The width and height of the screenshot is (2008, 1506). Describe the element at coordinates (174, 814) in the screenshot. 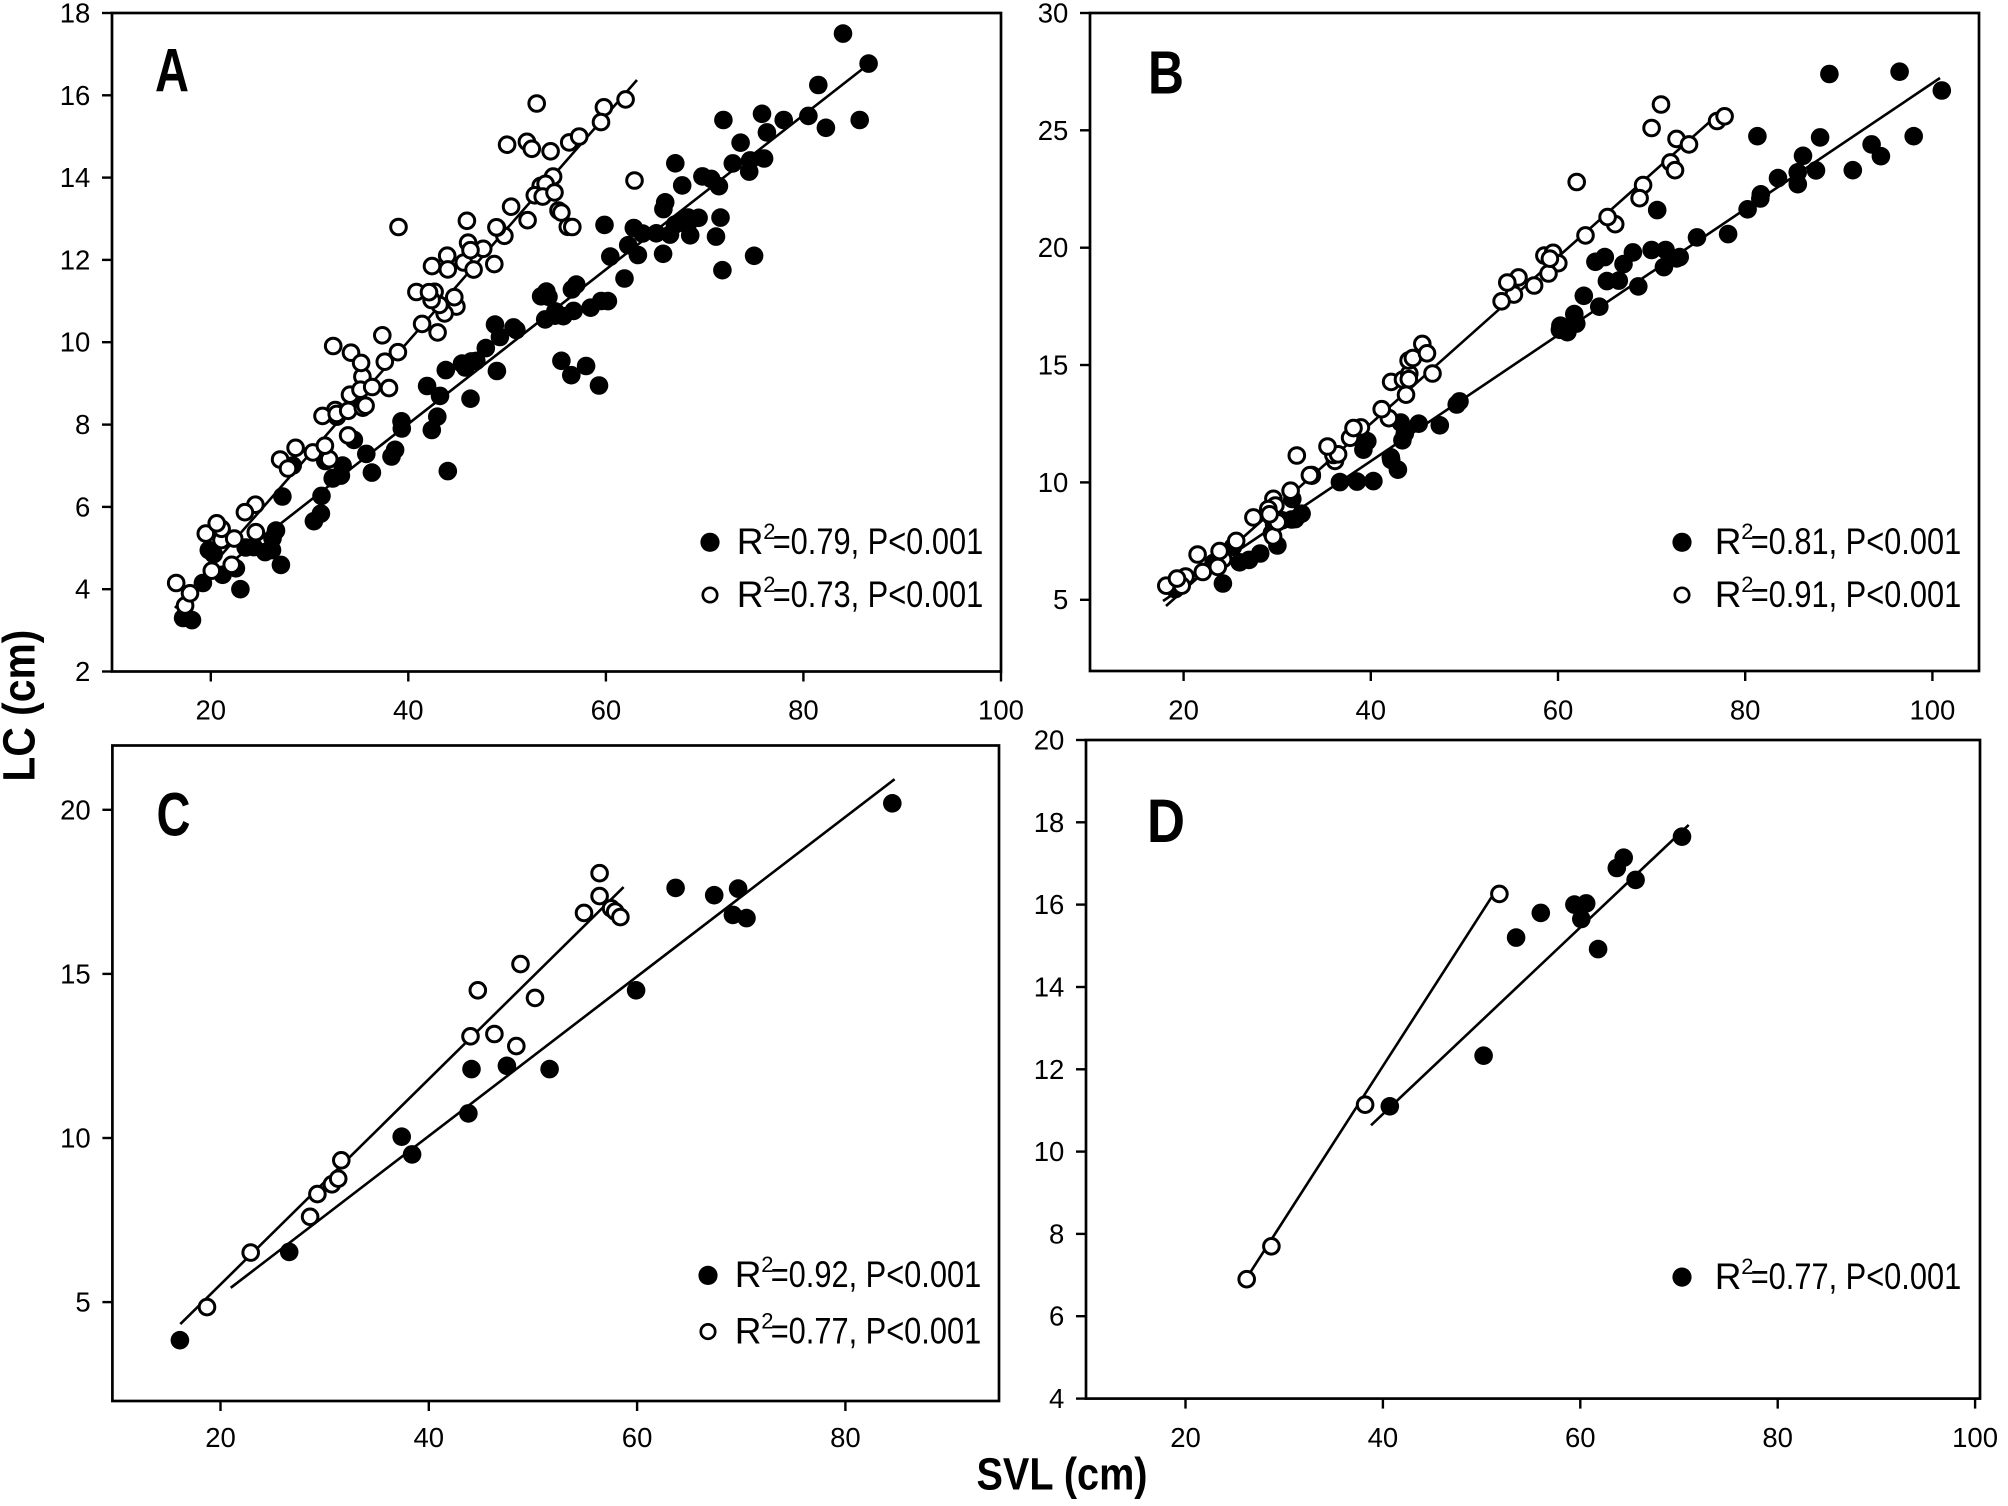

I see `svg-text: C` at that location.